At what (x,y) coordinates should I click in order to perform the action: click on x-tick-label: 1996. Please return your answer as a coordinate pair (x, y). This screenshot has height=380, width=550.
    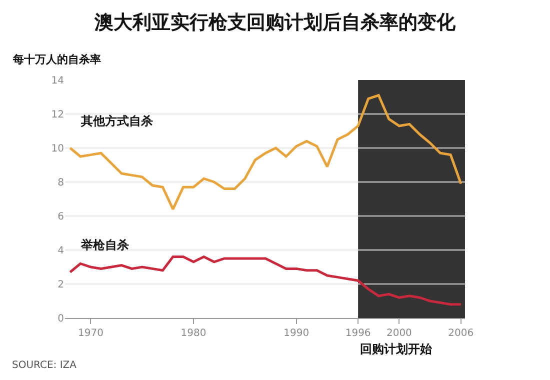
    Looking at the image, I should click on (358, 333).